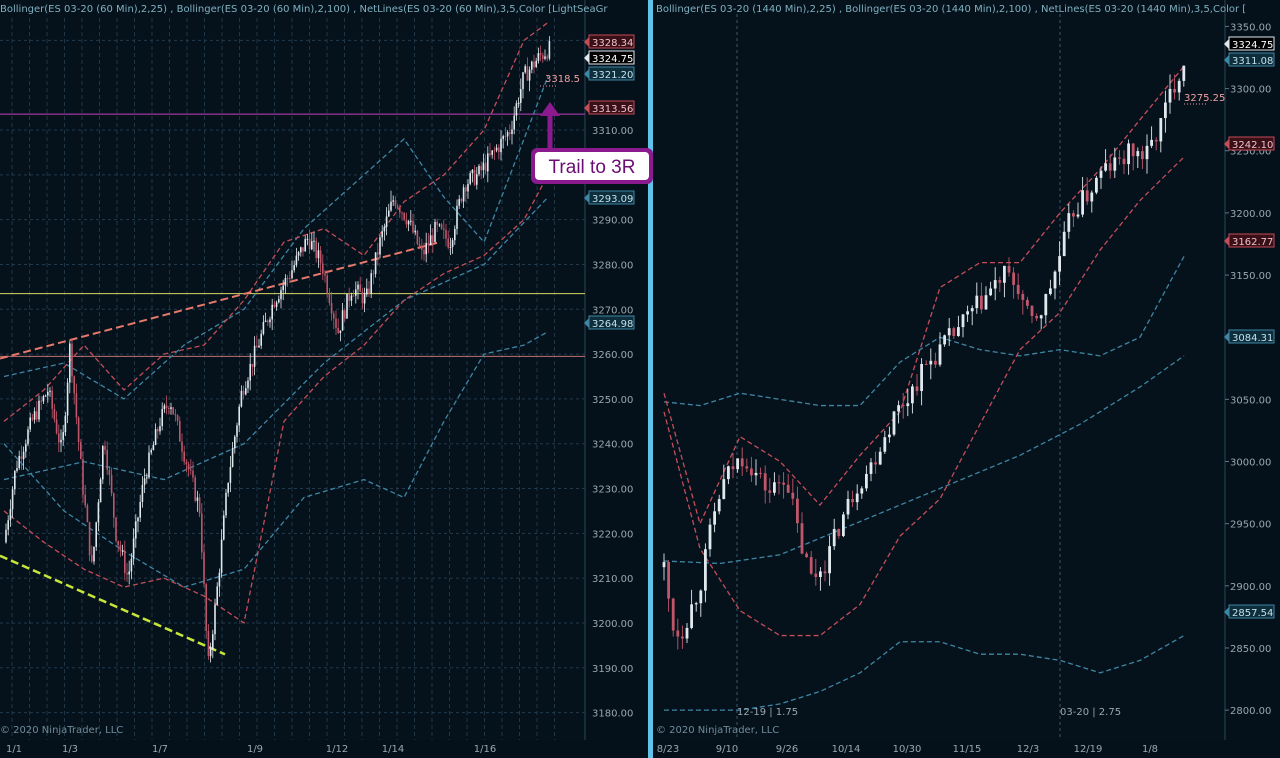 This screenshot has height=758, width=1280. Describe the element at coordinates (650, 379) in the screenshot. I see `pane-separator` at that location.